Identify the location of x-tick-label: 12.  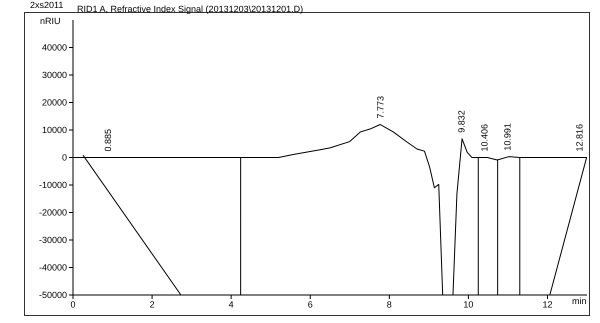
(547, 304).